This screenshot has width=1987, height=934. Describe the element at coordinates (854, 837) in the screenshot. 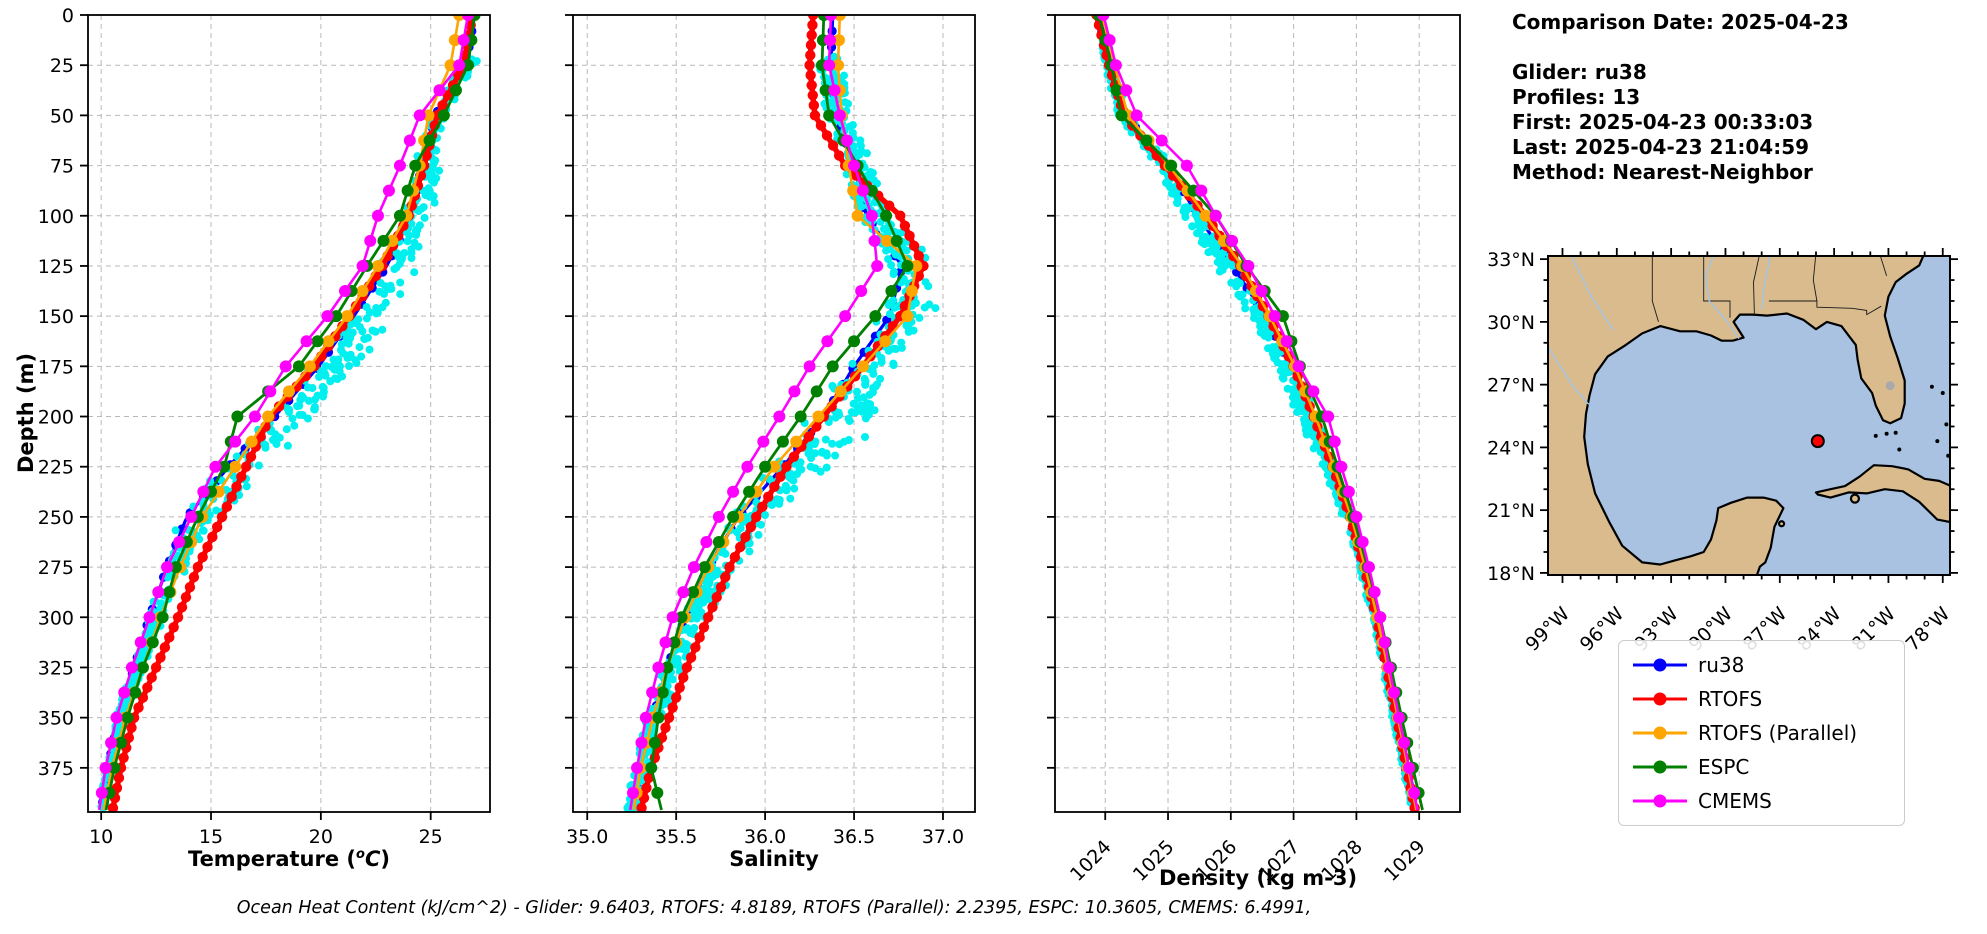

I see `x-tick-label: 36.5` at that location.